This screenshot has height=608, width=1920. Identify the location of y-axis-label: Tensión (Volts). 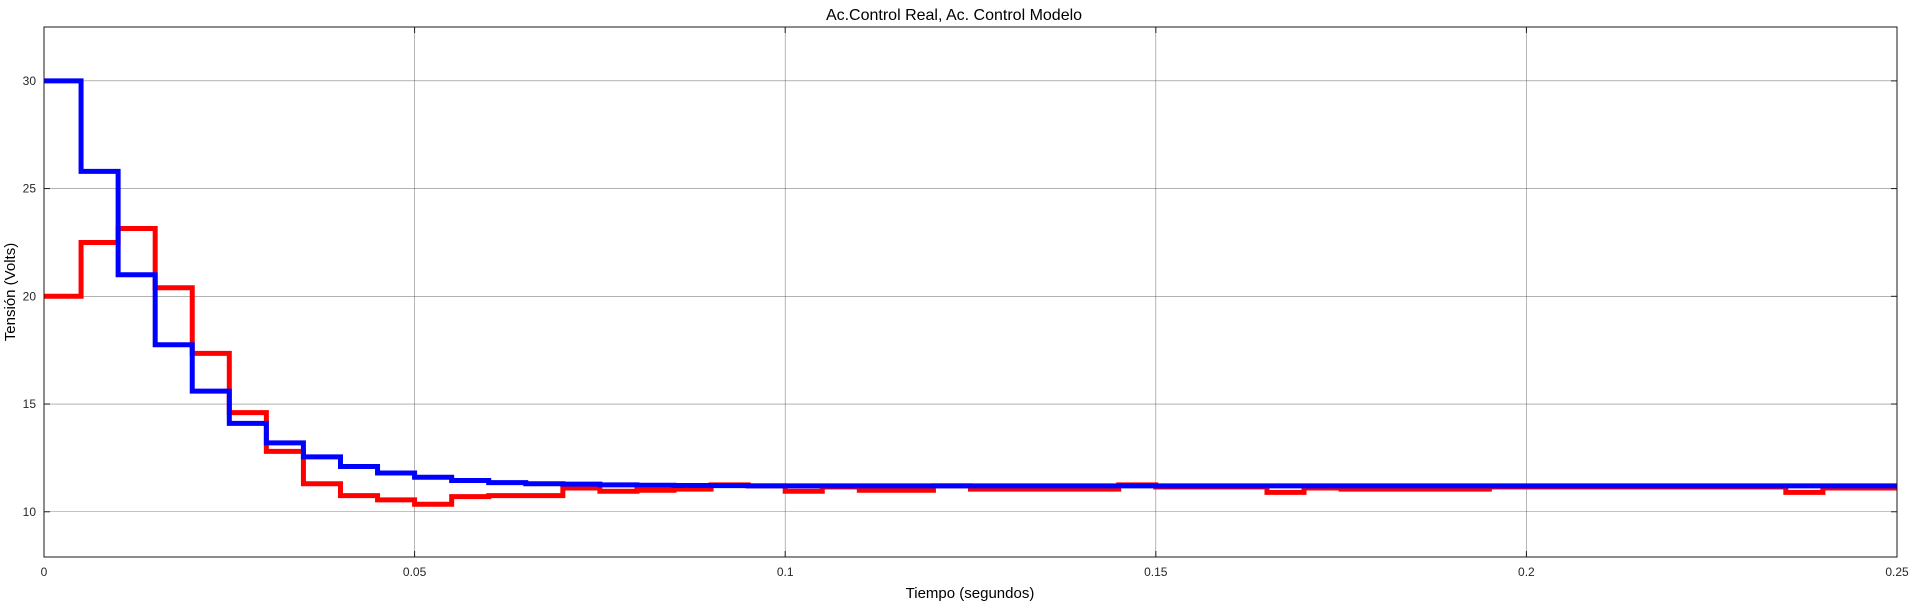
(10, 292).